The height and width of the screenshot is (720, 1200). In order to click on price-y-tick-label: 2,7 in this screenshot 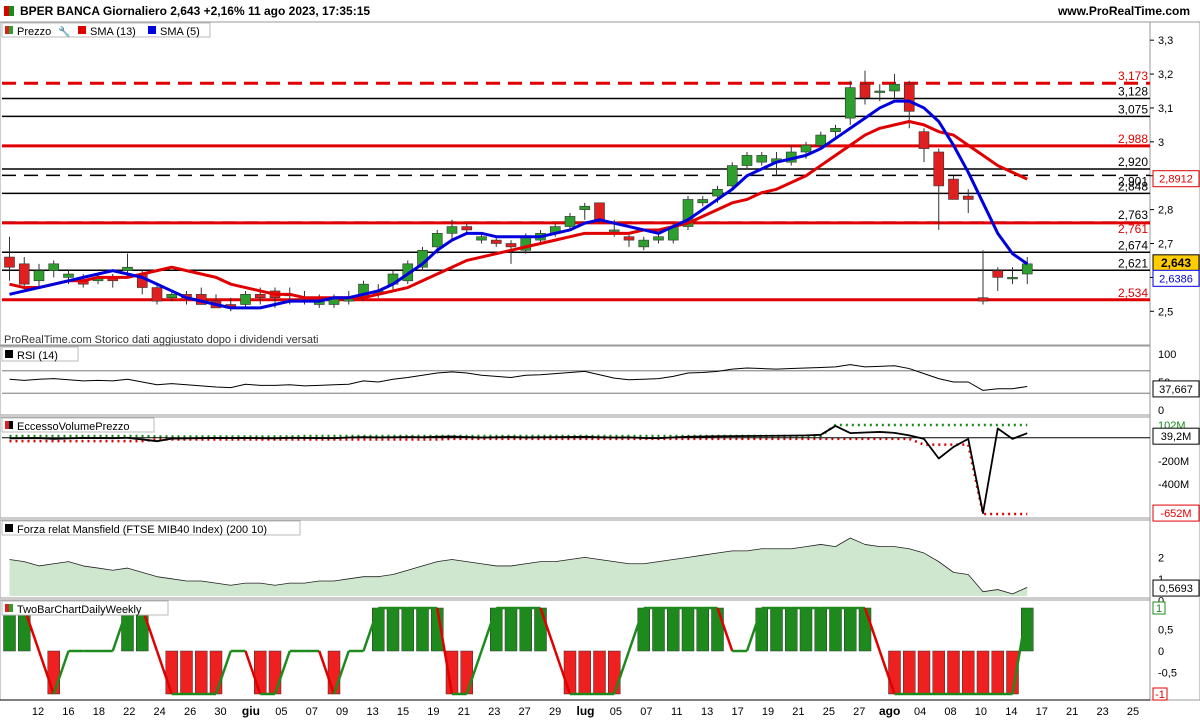, I will do `click(1165, 245)`.